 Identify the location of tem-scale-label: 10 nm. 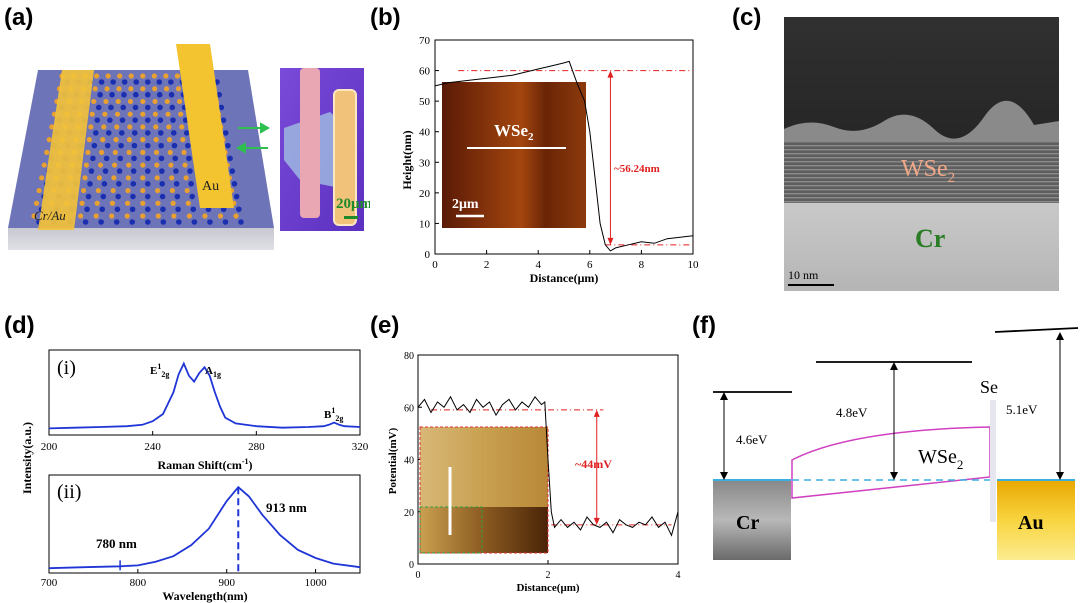
(803, 275).